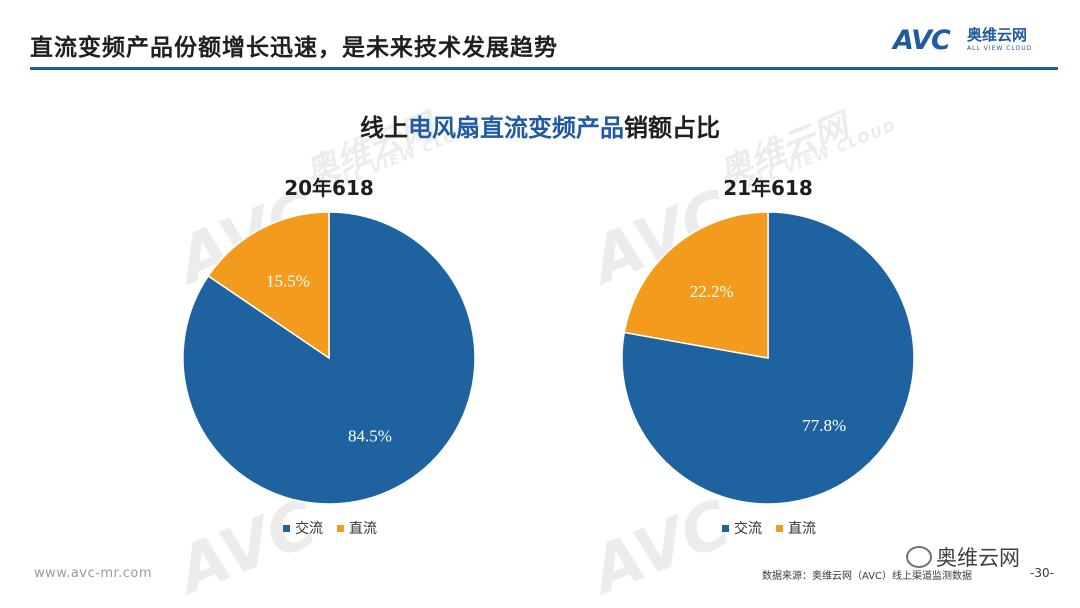 This screenshot has height=608, width=1080. I want to click on legend-2021: 交流 直流, so click(773, 528).